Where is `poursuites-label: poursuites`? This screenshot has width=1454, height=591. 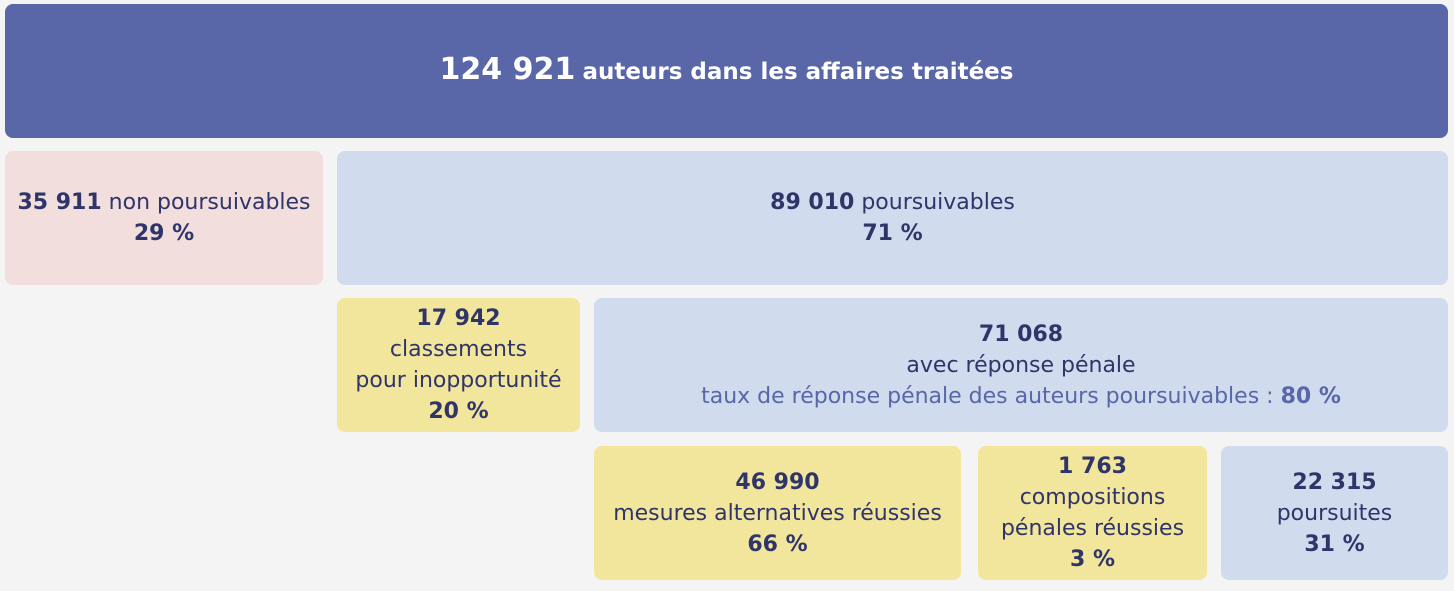 poursuites-label: poursuites is located at coordinates (1334, 513).